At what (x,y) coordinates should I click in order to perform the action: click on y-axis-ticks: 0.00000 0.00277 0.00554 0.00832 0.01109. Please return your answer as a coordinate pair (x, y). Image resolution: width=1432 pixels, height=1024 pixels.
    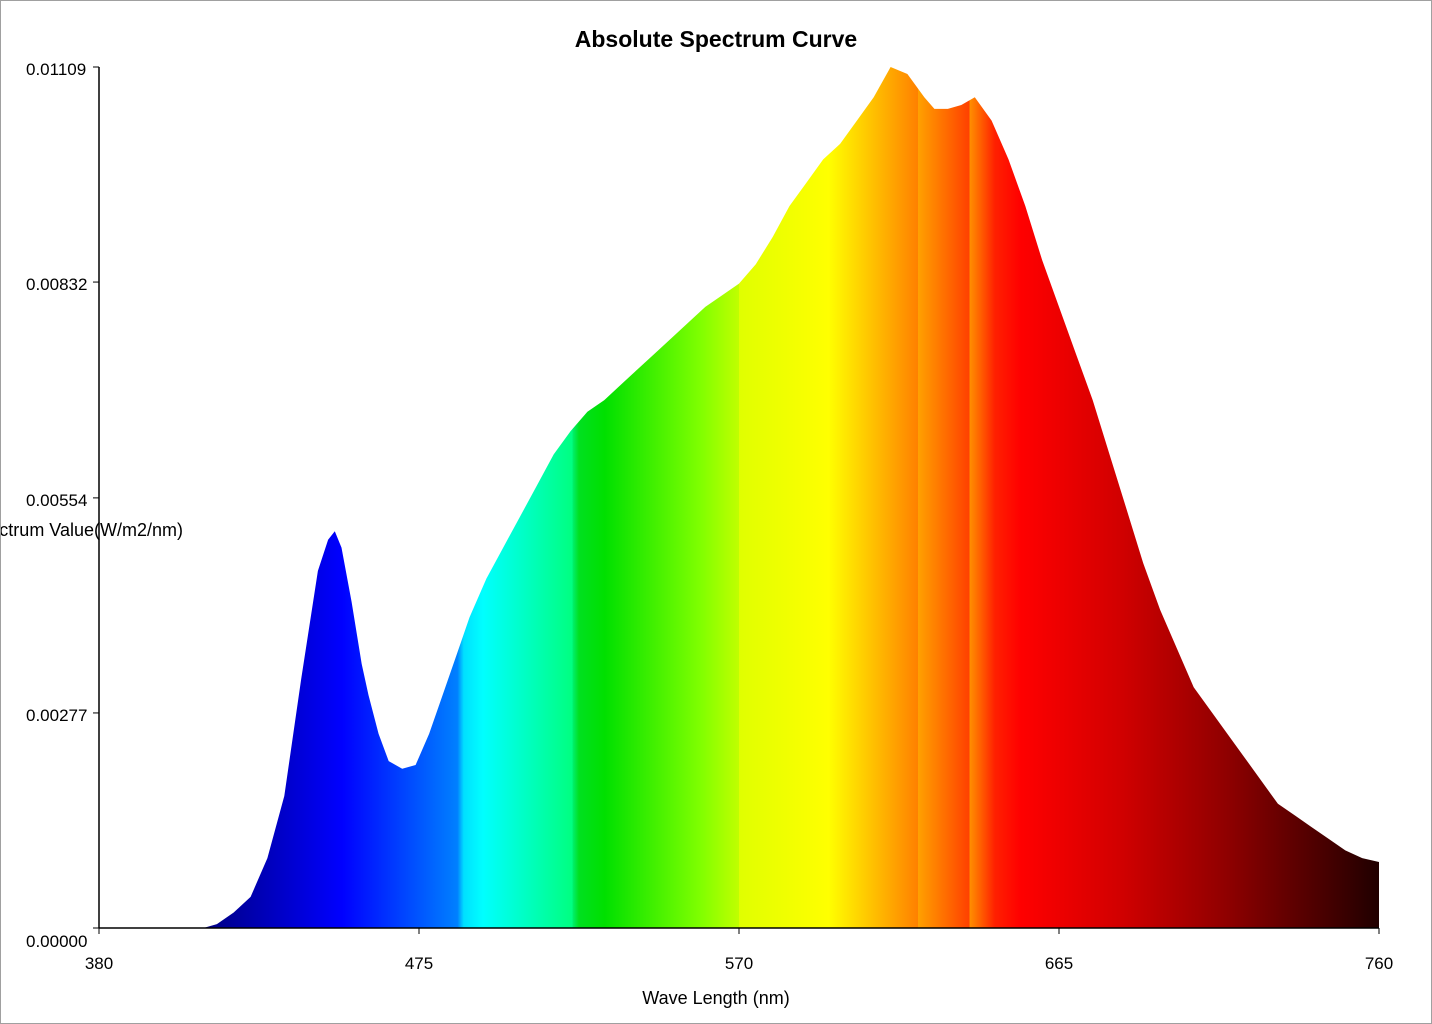
    Looking at the image, I should click on (62, 505).